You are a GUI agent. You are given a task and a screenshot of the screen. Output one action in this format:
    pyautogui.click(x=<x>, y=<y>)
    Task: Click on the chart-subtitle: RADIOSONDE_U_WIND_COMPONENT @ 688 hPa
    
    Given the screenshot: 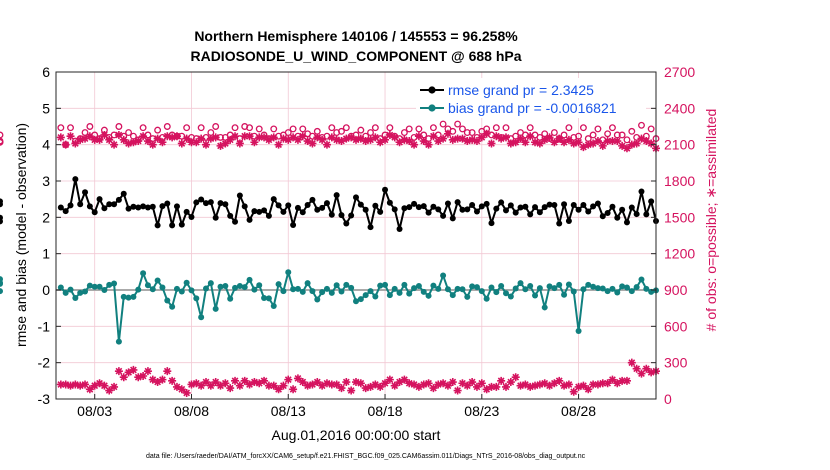 What is the action you would take?
    pyautogui.click(x=355, y=56)
    